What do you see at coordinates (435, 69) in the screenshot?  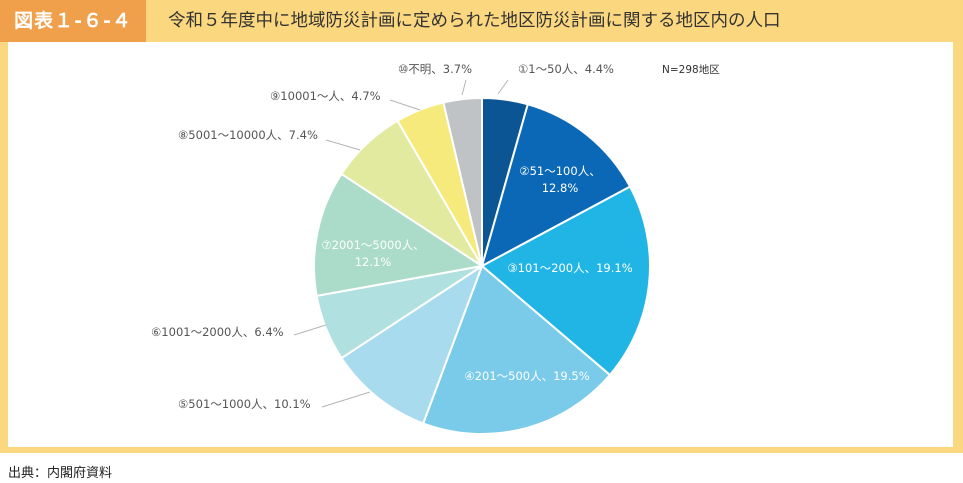 I see `slice-label-10: ⑩不明、3.7%` at bounding box center [435, 69].